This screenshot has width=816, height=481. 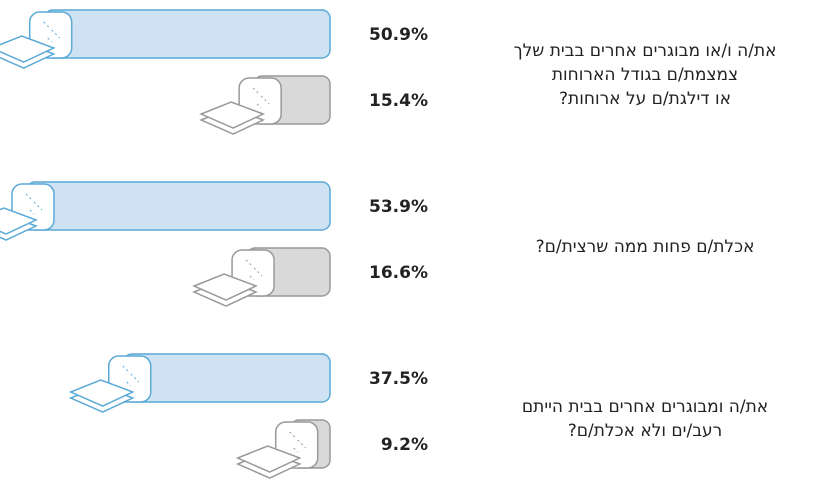 I want to click on value-label: 50.9%, so click(x=398, y=35).